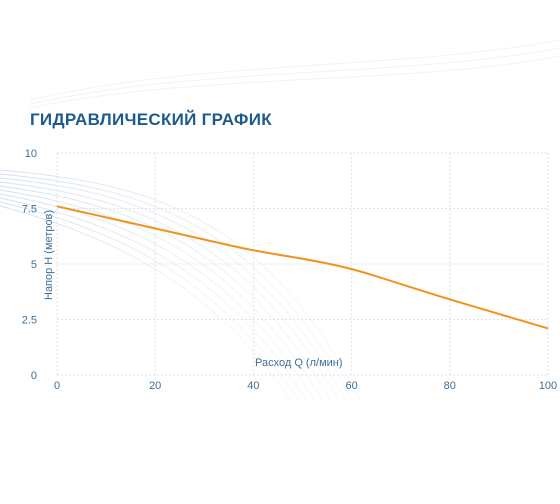 The width and height of the screenshot is (560, 504). What do you see at coordinates (351, 386) in the screenshot?
I see `x-tick-label: 60` at bounding box center [351, 386].